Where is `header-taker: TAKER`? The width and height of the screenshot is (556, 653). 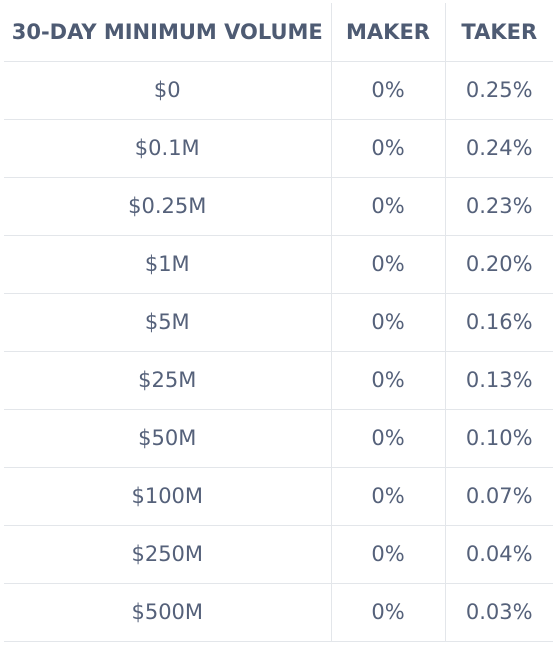
header-taker: TAKER is located at coordinates (498, 32).